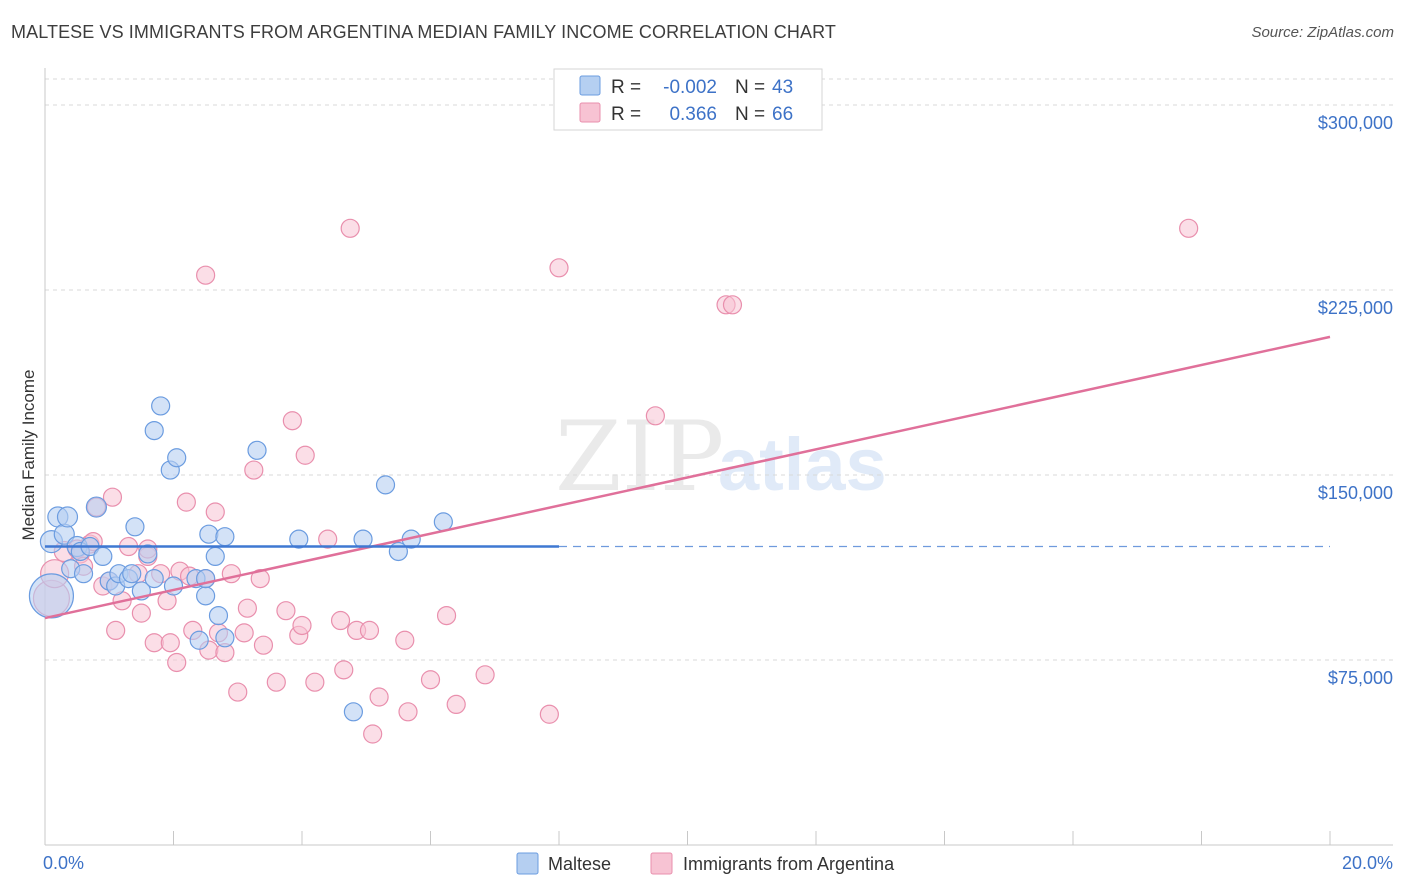  I want to click on maltese-points, so click(240, 559).